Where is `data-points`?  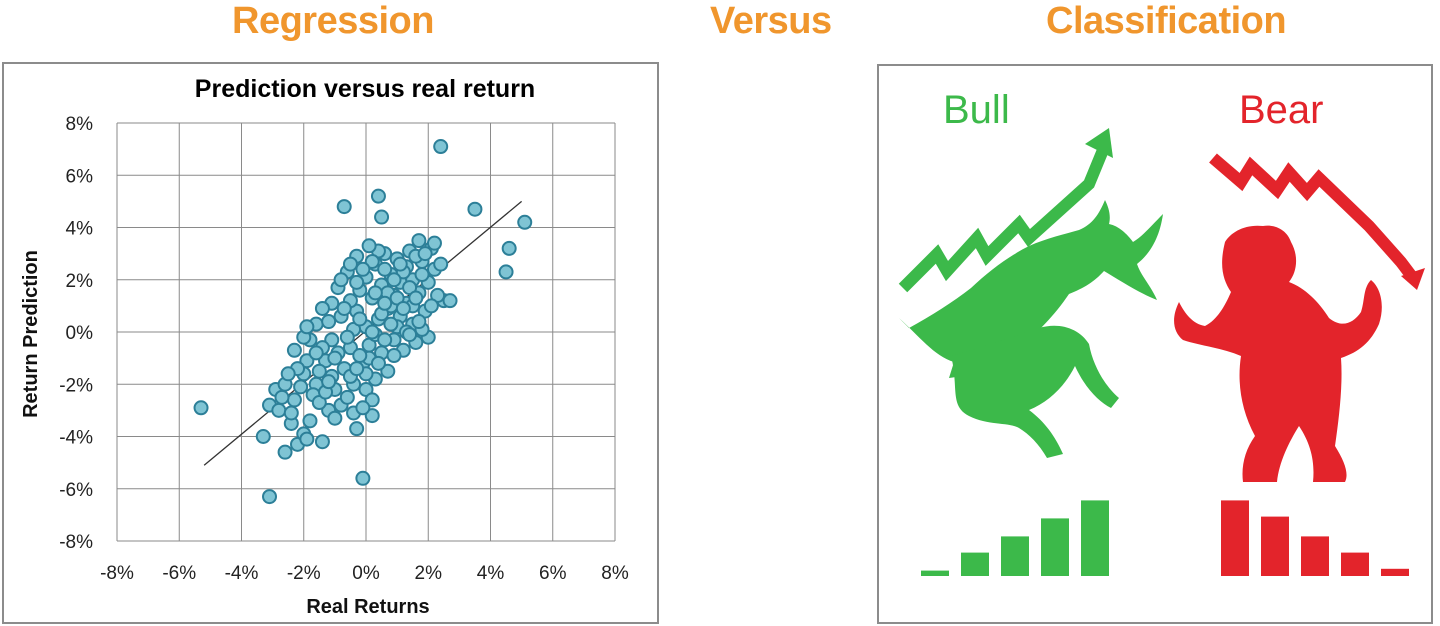
data-points is located at coordinates (363, 322).